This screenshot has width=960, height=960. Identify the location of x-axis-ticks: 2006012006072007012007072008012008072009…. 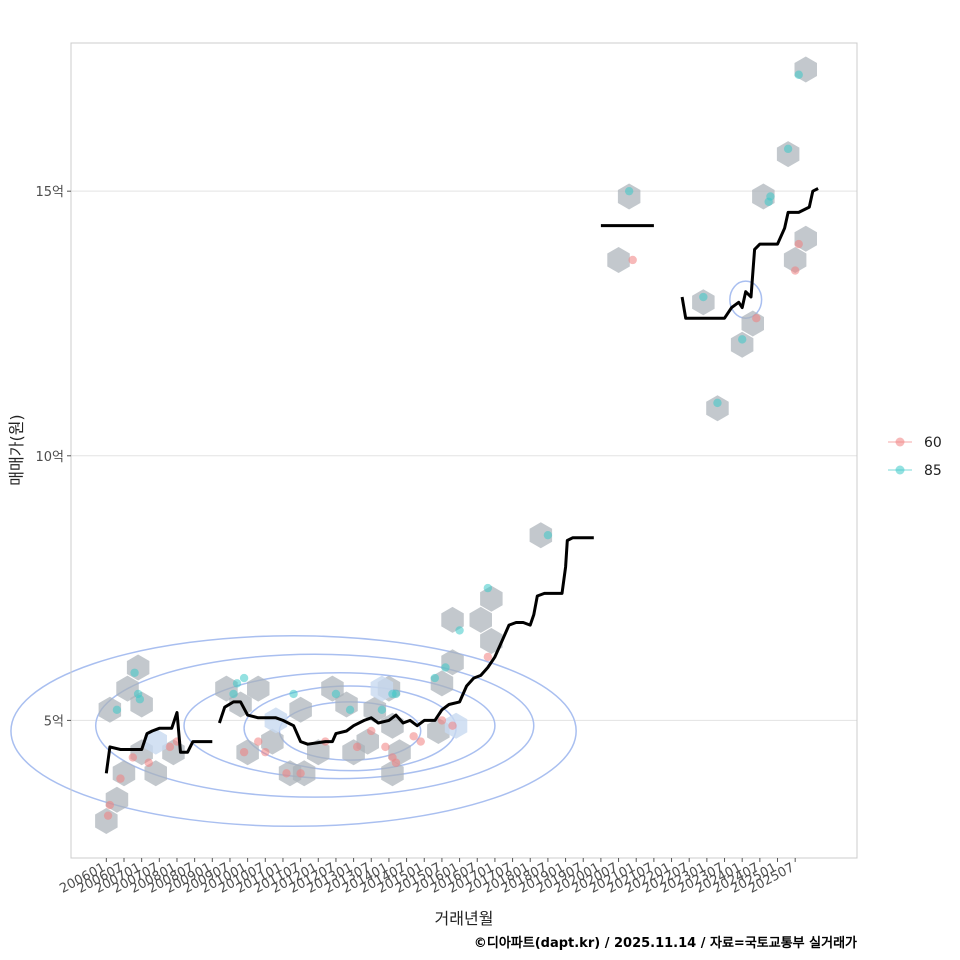
(427, 877).